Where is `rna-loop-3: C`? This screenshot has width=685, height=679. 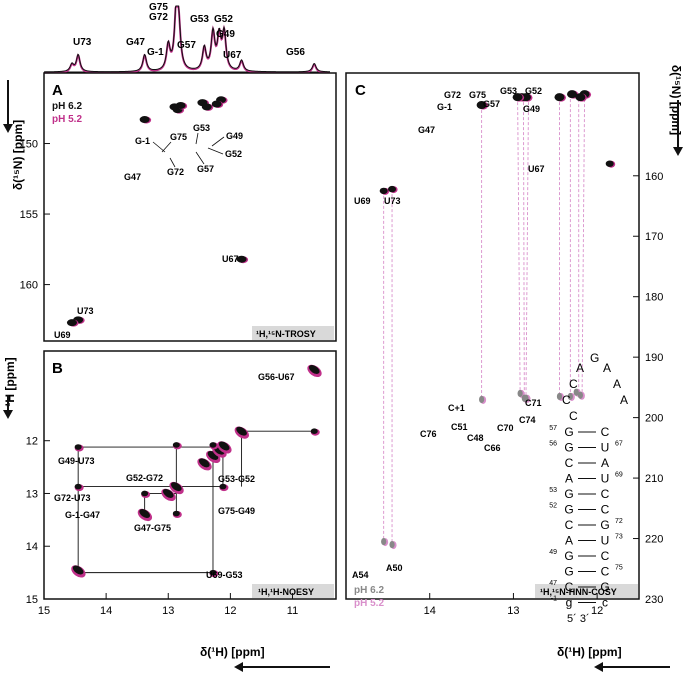
rna-loop-3: C is located at coordinates (573, 384).